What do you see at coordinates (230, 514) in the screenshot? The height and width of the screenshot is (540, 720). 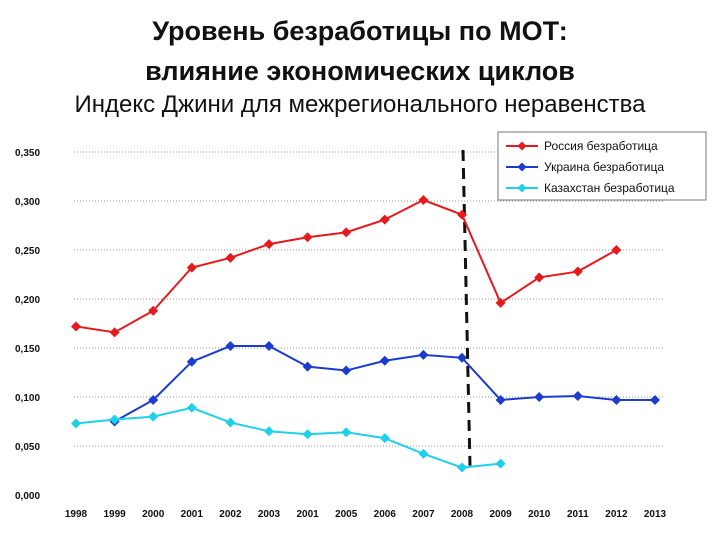 I see `x-tick-label: 2002` at bounding box center [230, 514].